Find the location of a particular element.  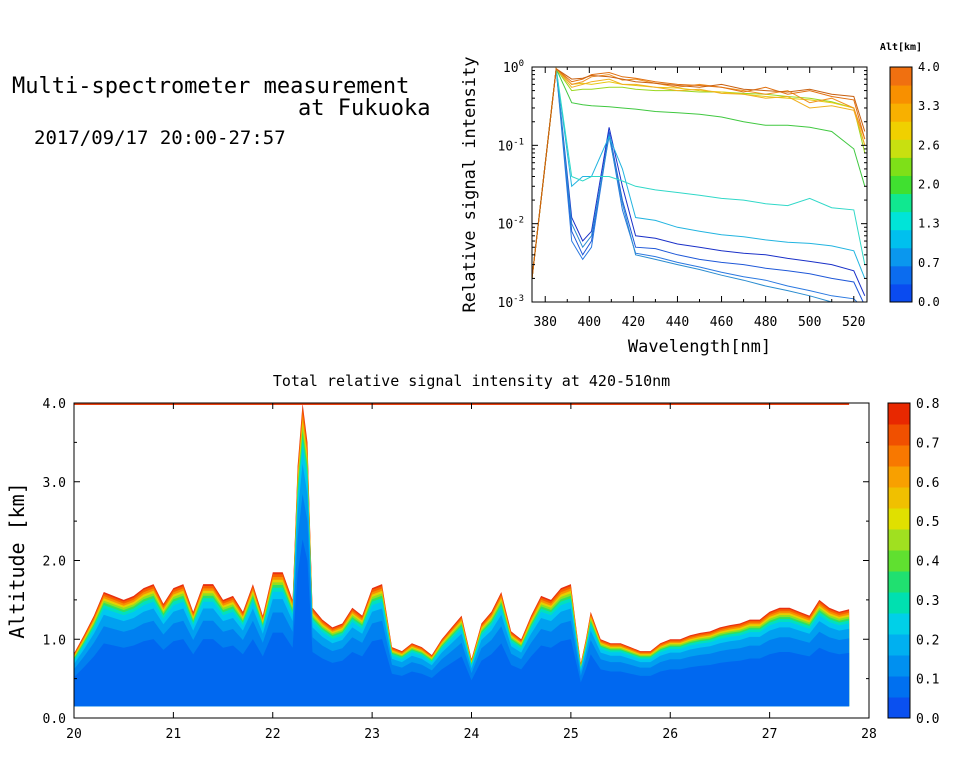

colorbar-tick-label: 2.6 is located at coordinates (929, 145).